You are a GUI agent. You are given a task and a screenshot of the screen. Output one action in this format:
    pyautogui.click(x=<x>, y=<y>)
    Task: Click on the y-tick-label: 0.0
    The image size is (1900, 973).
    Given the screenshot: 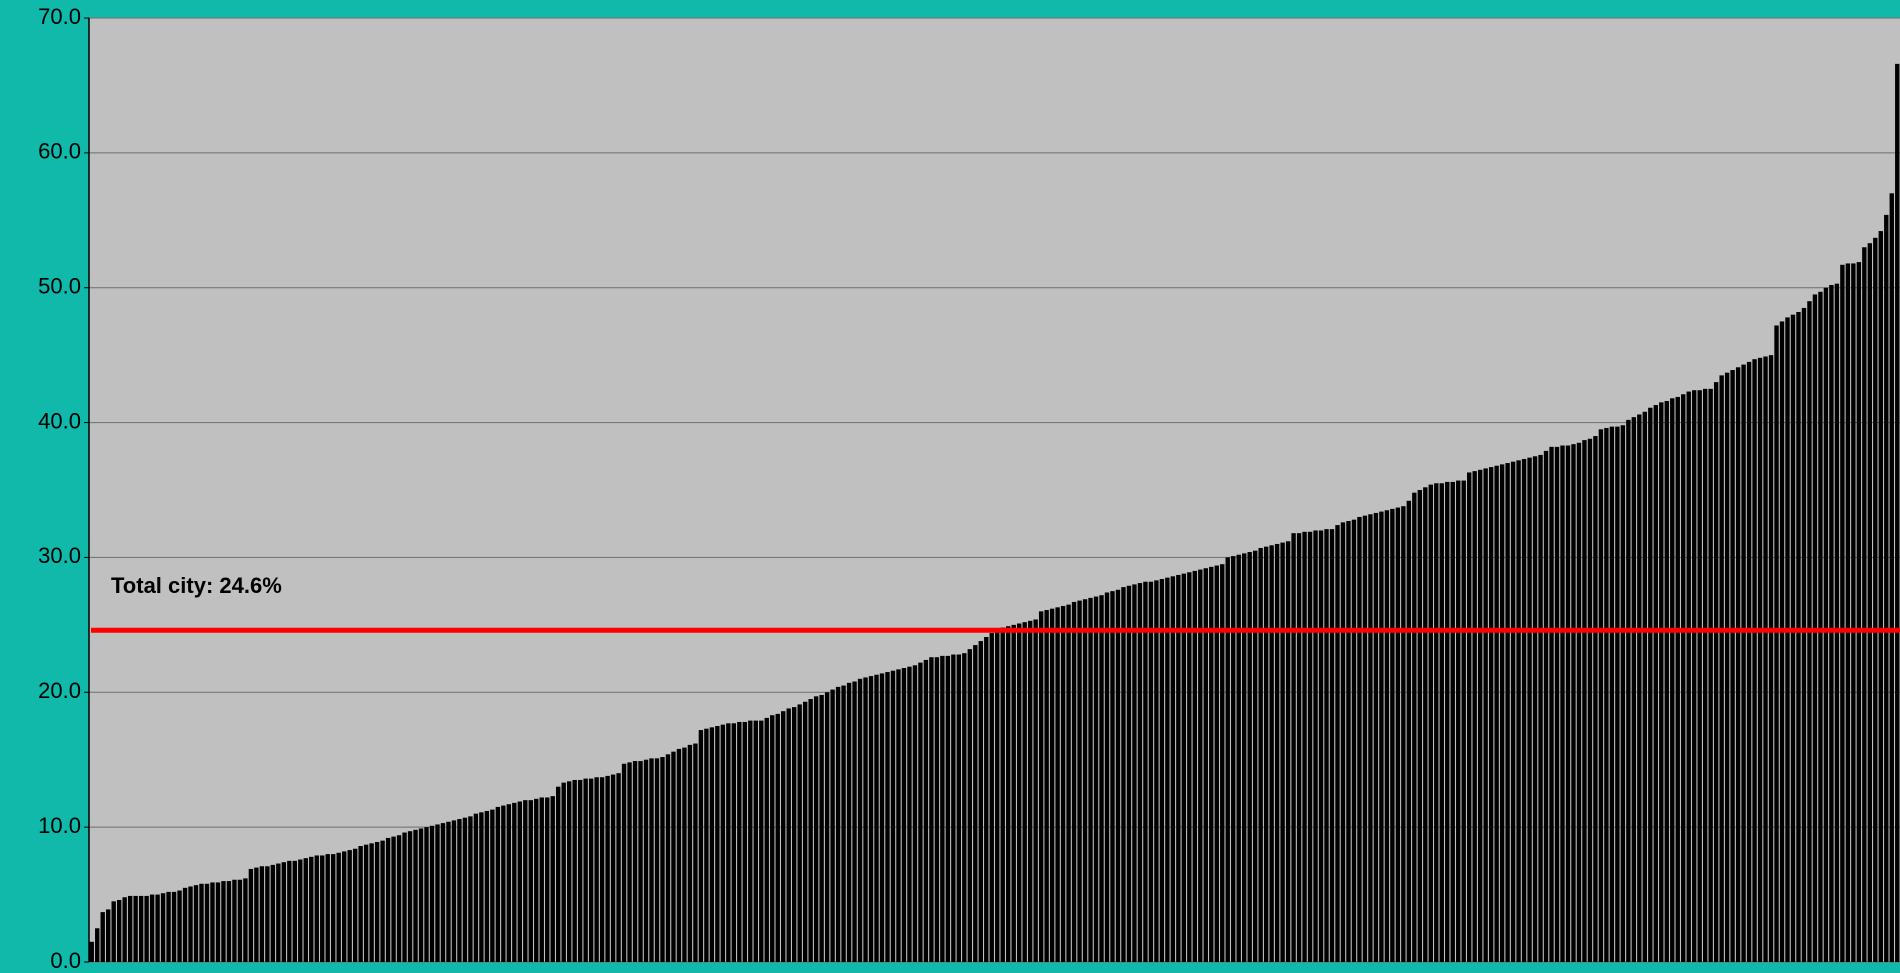 What is the action you would take?
    pyautogui.click(x=65, y=960)
    